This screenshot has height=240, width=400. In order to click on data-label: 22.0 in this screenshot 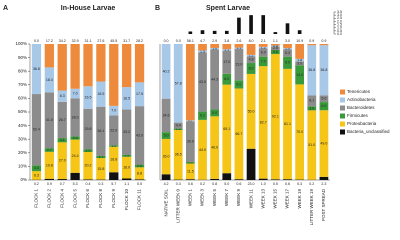, I will do `click(113, 130)`.